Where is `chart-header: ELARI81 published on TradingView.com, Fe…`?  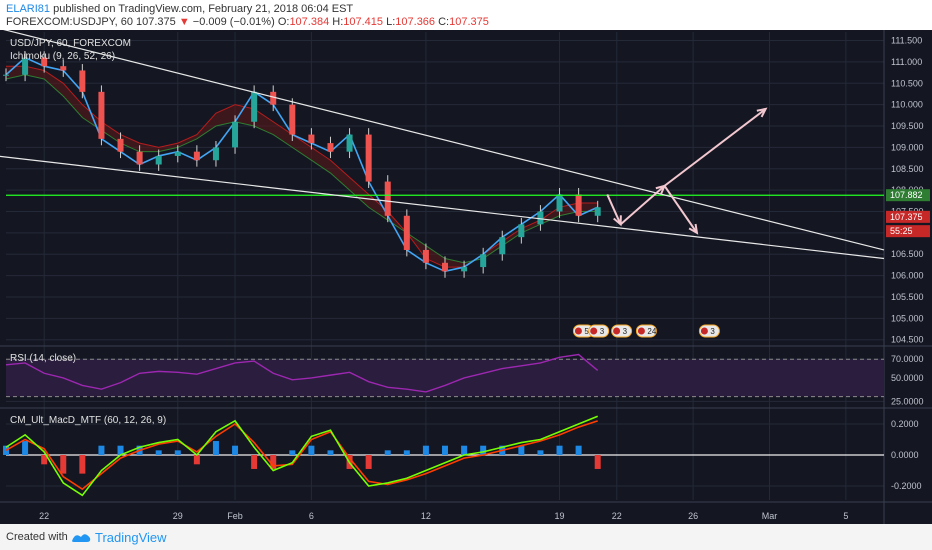 chart-header: ELARI81 published on TradingView.com, Fe… is located at coordinates (466, 15).